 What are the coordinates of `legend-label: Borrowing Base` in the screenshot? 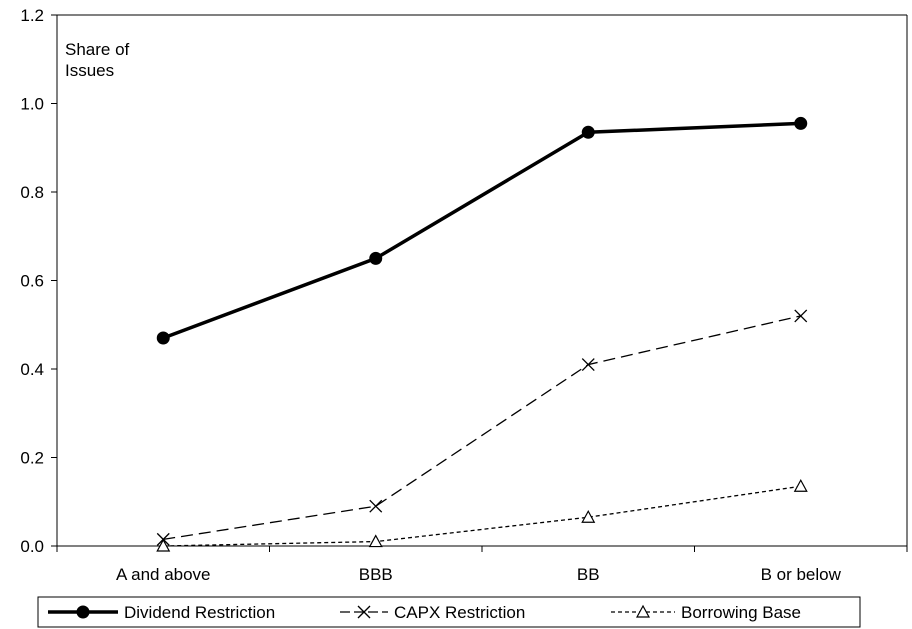 It's located at (741, 612).